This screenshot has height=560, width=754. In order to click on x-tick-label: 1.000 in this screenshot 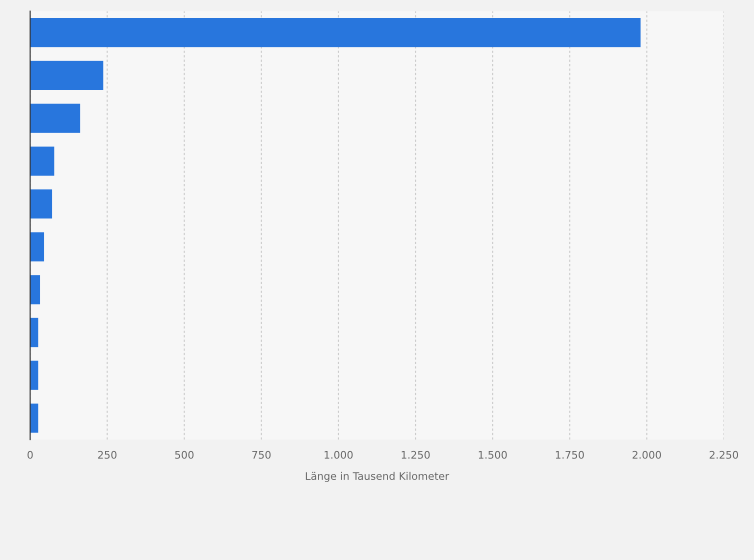, I will do `click(338, 454)`.